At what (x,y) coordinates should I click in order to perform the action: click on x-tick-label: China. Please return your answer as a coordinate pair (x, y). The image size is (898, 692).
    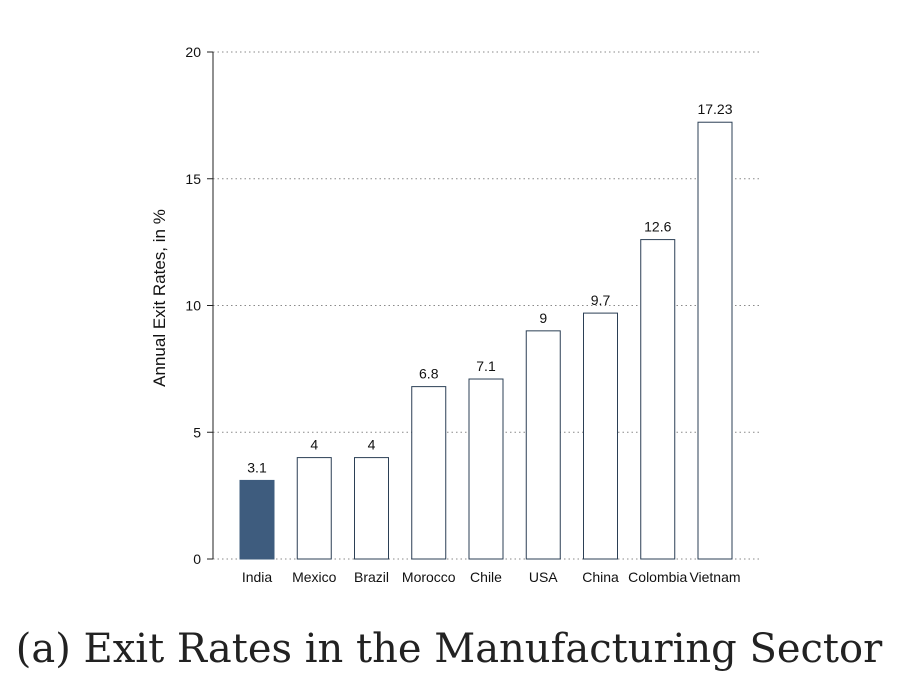
    Looking at the image, I should click on (600, 577).